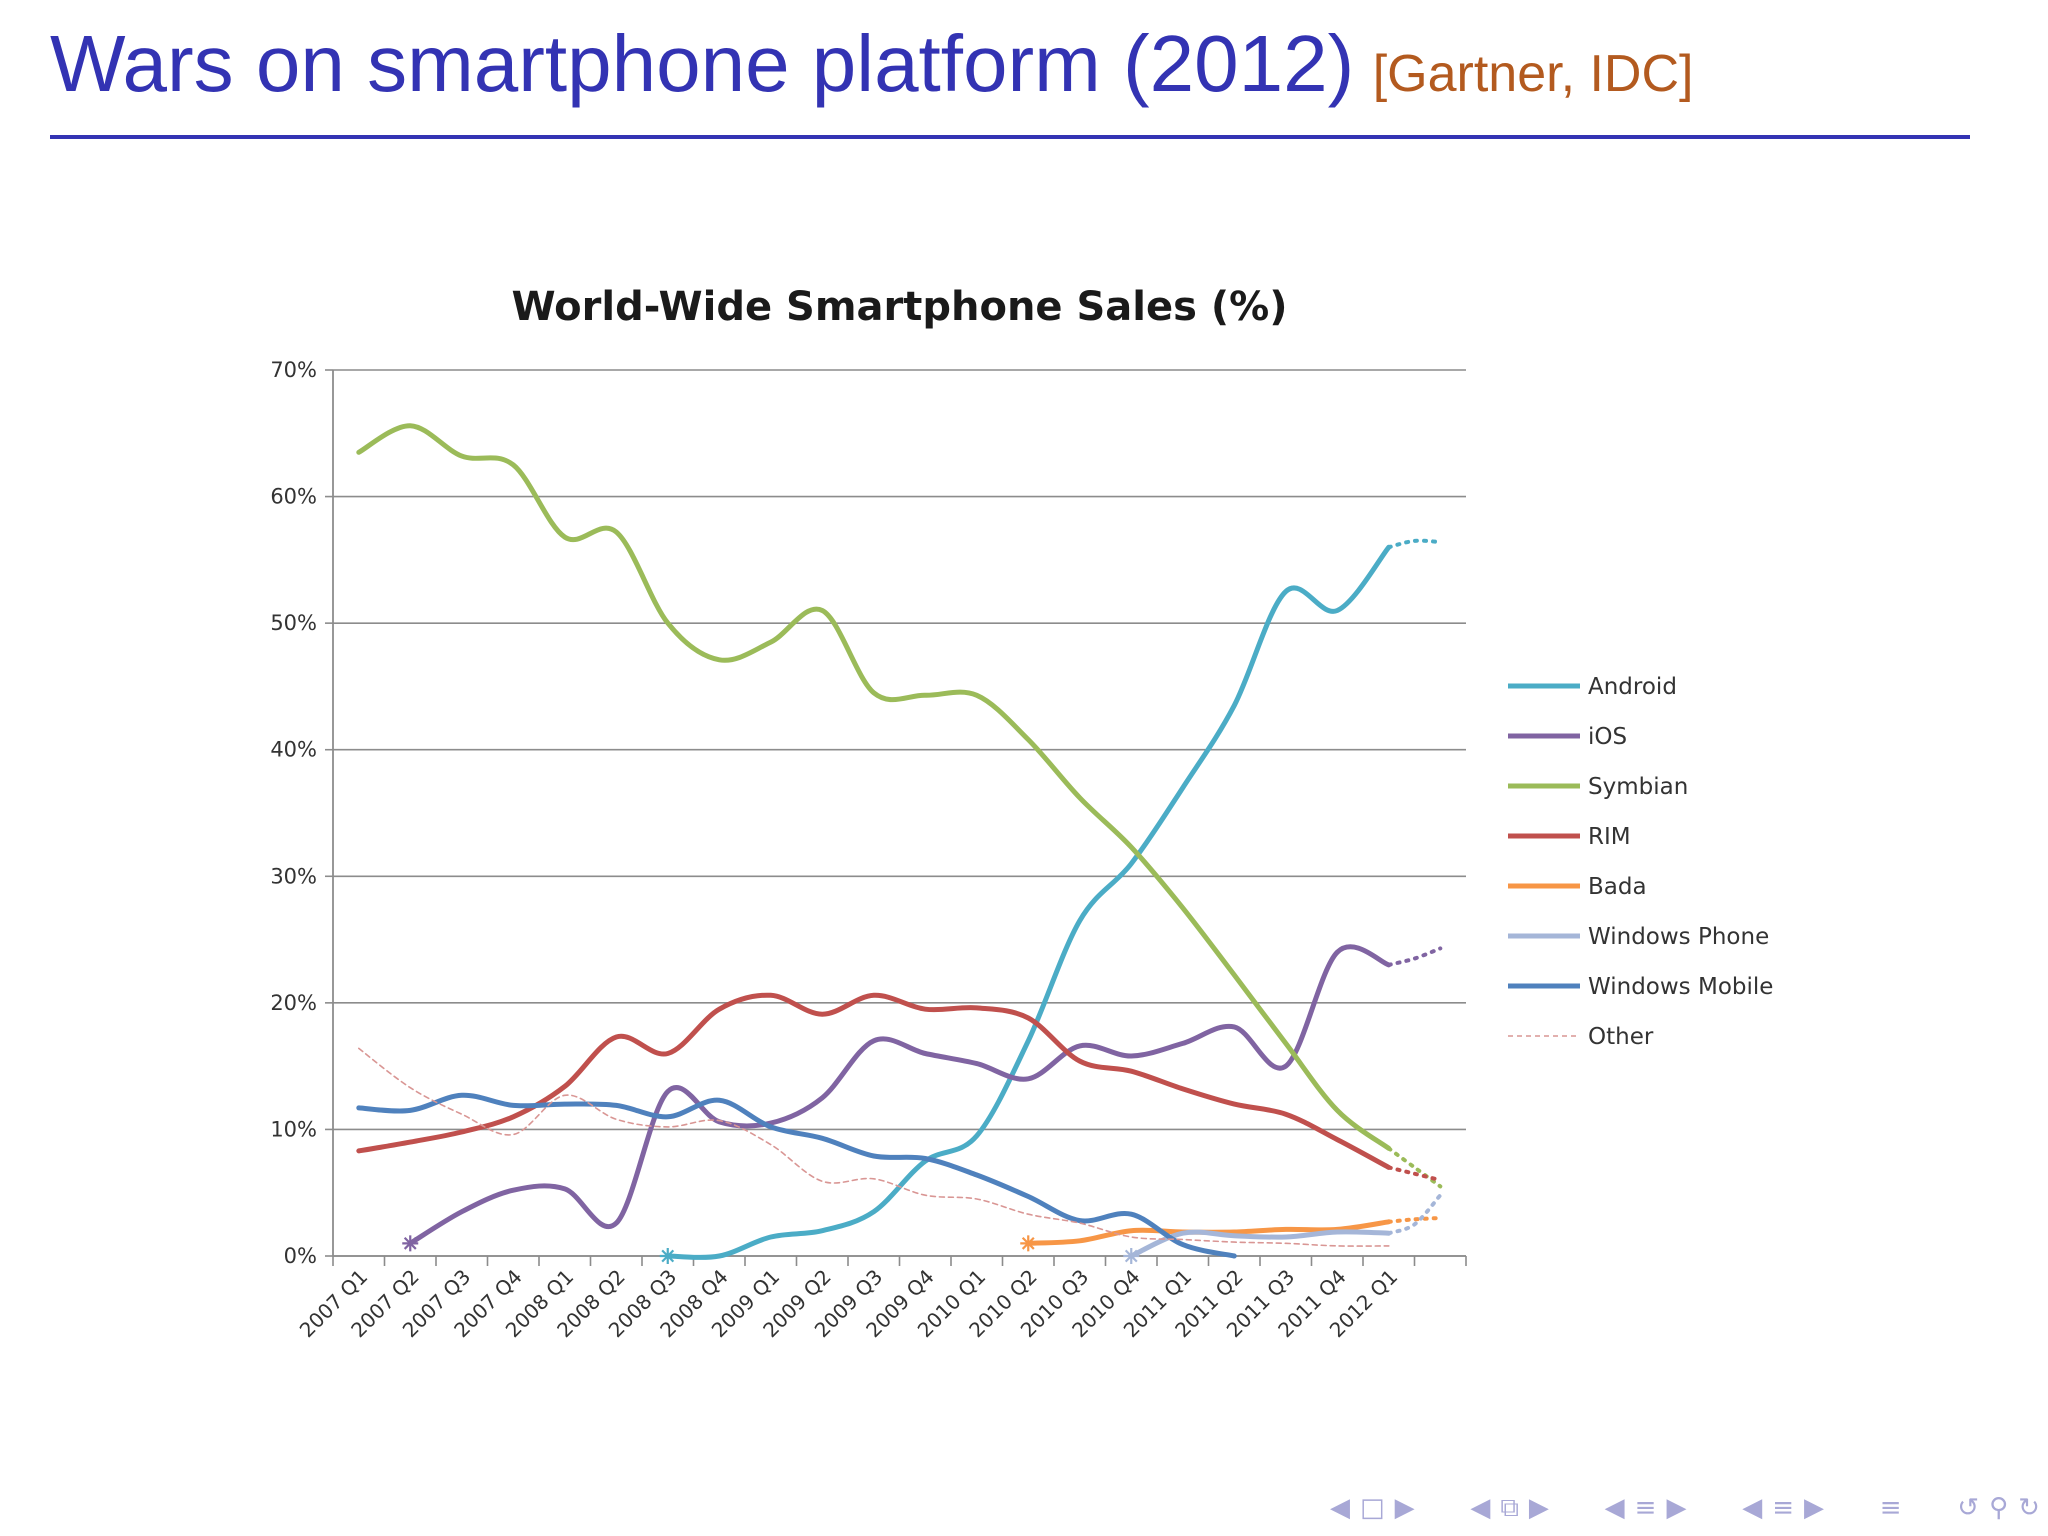  I want to click on legend-label-windows-mobile: Windows Mobile, so click(1680, 987).